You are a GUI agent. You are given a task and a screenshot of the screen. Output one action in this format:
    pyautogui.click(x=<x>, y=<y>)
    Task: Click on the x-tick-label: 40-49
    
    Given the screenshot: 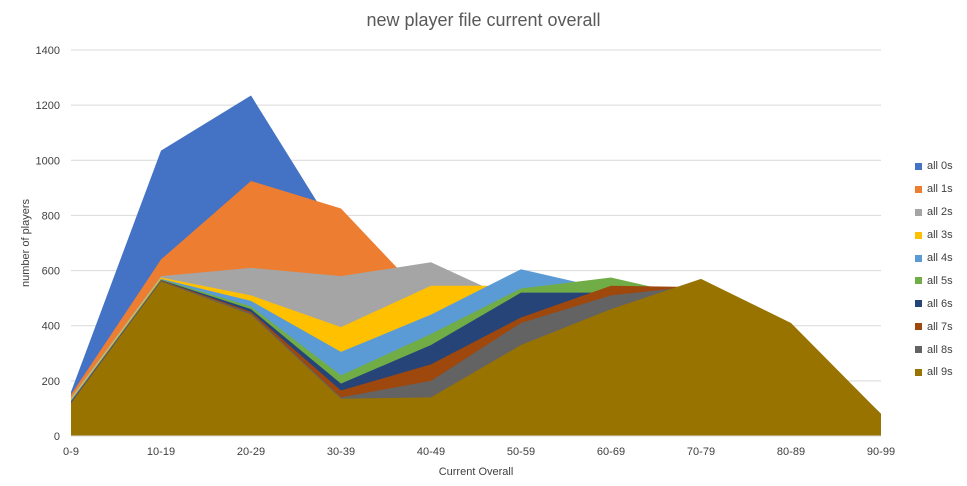 What is the action you would take?
    pyautogui.click(x=431, y=452)
    